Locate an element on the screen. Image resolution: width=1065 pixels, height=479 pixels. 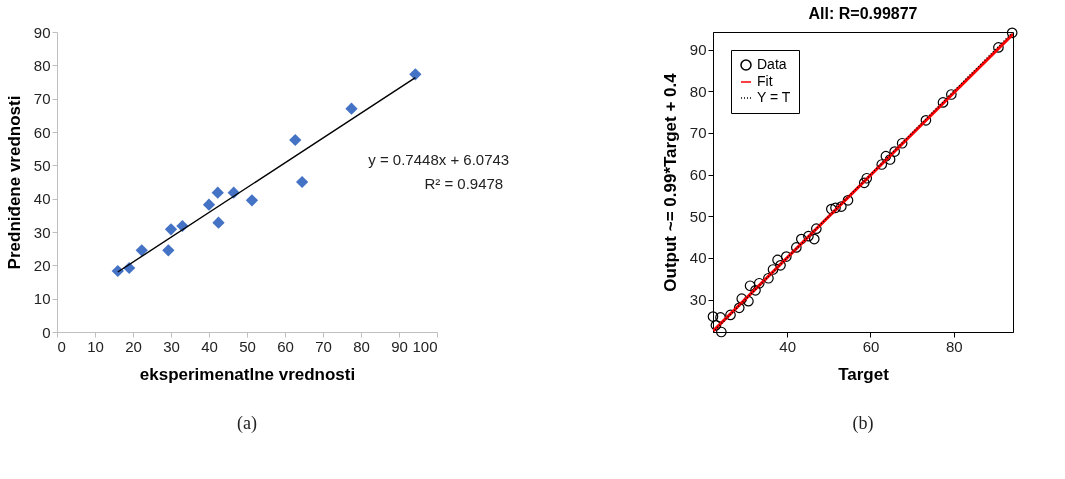
x-axis-title: Target is located at coordinates (864, 374).